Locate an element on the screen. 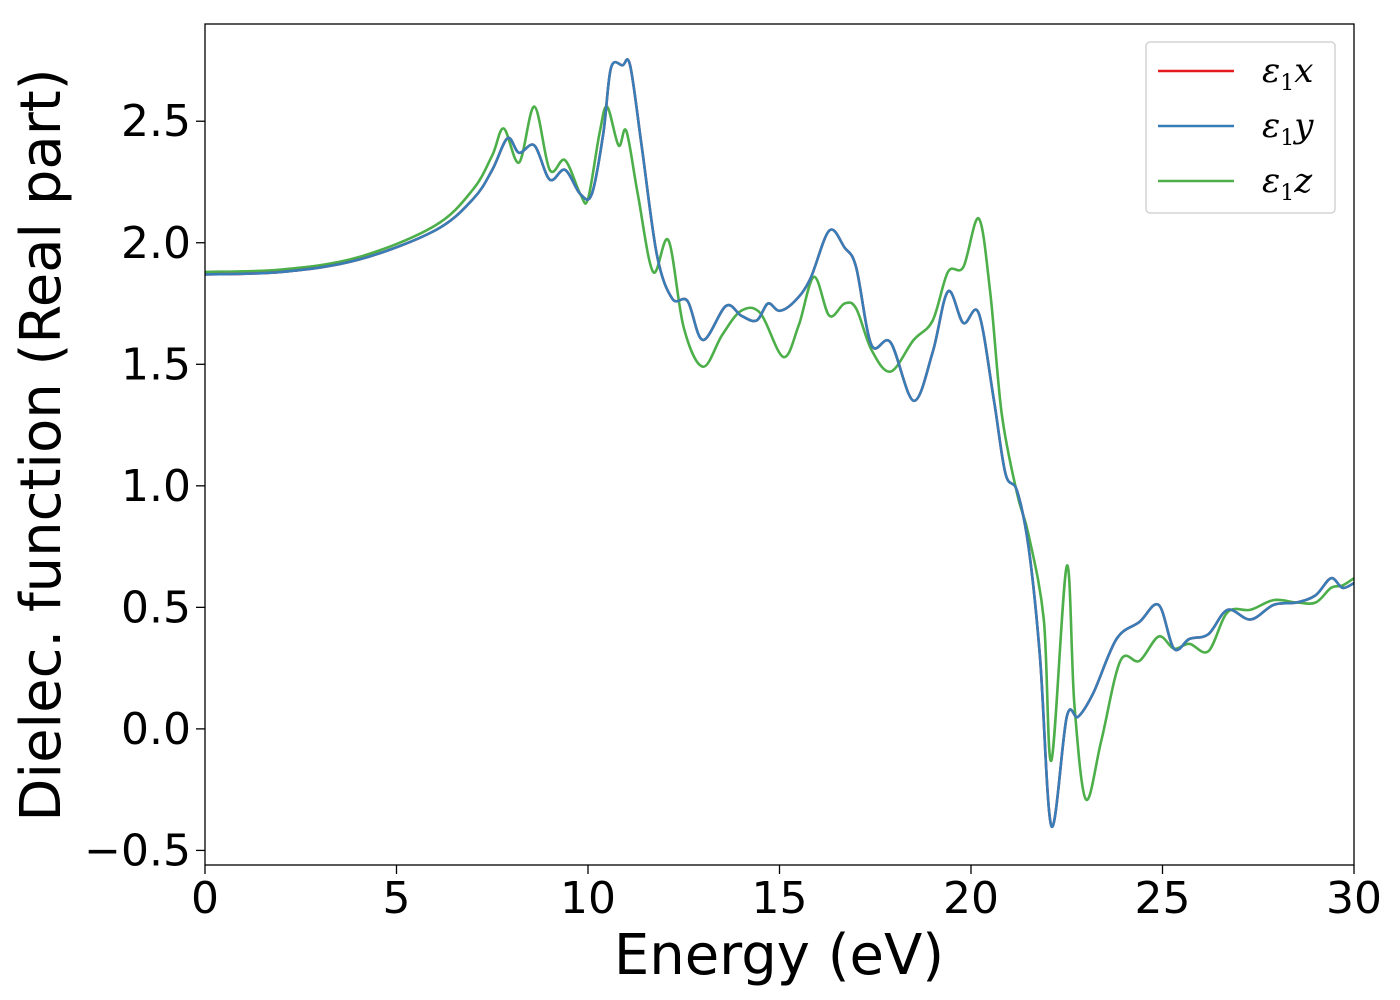 The height and width of the screenshot is (1000, 1400). x-tick-label: 30 is located at coordinates (1354, 898).